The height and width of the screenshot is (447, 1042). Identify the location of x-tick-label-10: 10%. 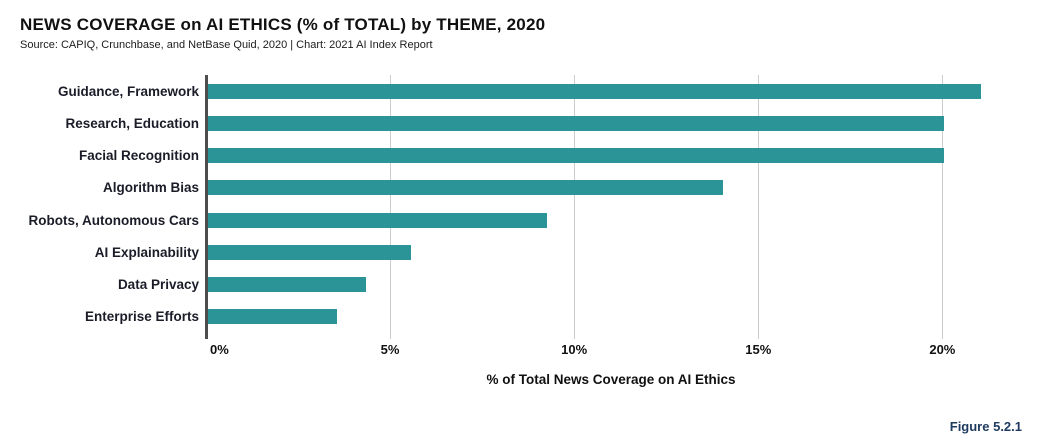
(574, 349).